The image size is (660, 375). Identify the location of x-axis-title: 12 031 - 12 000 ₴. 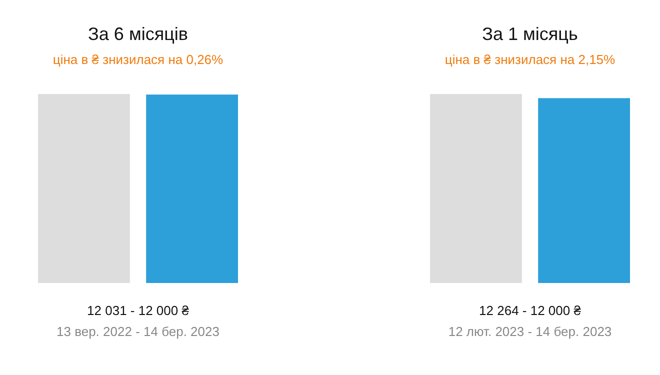
(138, 310).